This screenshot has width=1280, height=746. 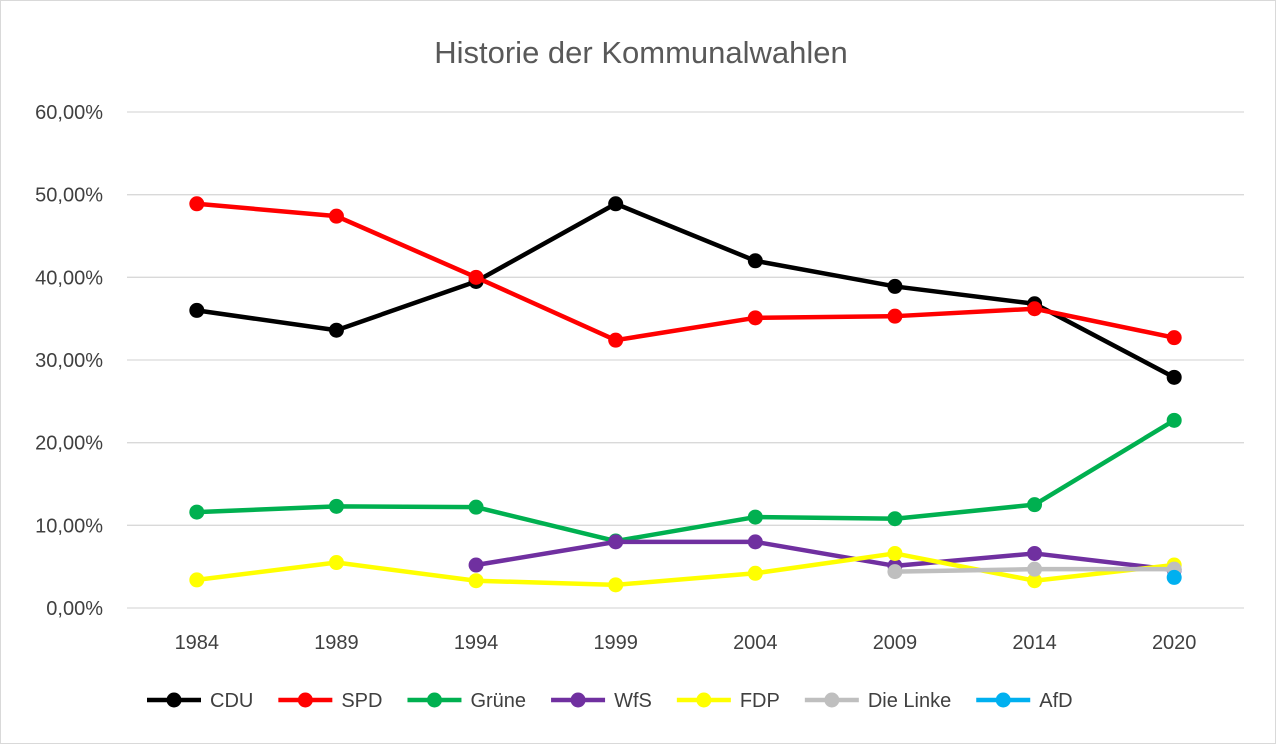 What do you see at coordinates (728, 701) in the screenshot?
I see `legend-item: FDP` at bounding box center [728, 701].